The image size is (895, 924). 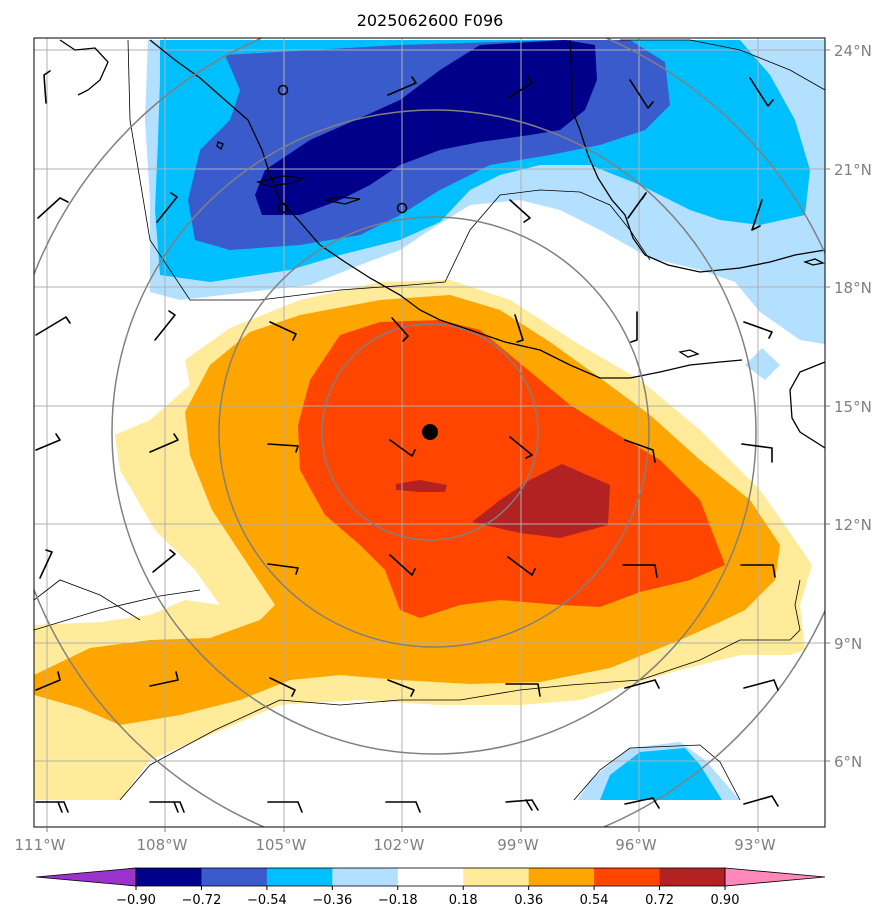 I want to click on coastline-baja, so click(x=84, y=67).